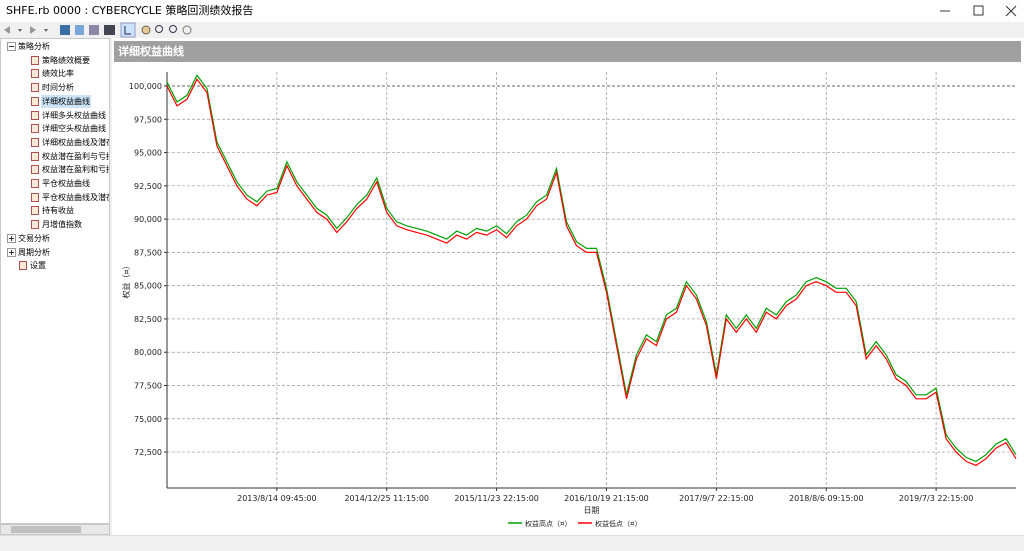 This screenshot has width=1024, height=551. What do you see at coordinates (567, 51) in the screenshot?
I see `panel-header: 详细权益曲线` at bounding box center [567, 51].